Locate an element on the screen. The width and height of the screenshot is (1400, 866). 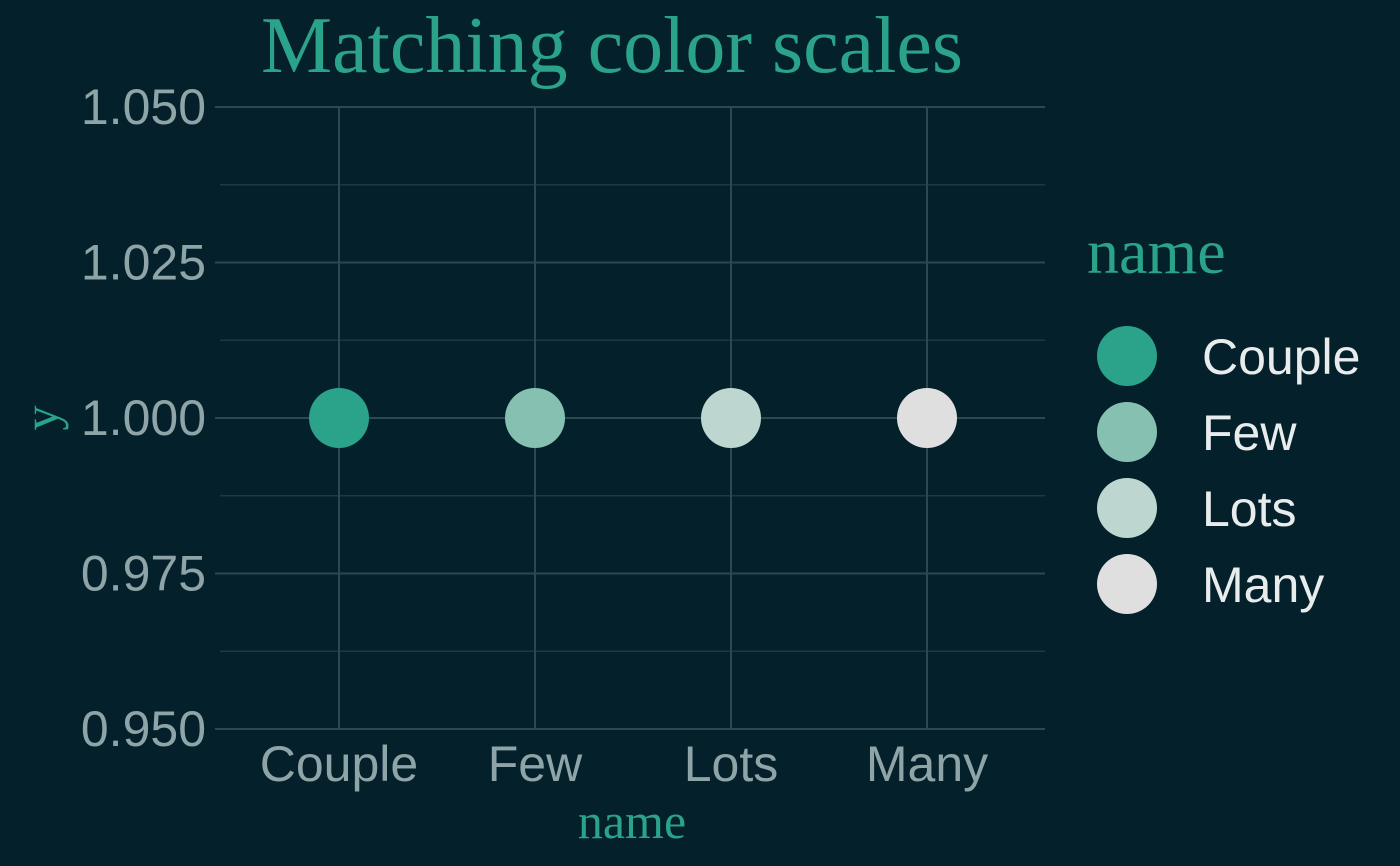
x-axis-label: name is located at coordinates (632, 821).